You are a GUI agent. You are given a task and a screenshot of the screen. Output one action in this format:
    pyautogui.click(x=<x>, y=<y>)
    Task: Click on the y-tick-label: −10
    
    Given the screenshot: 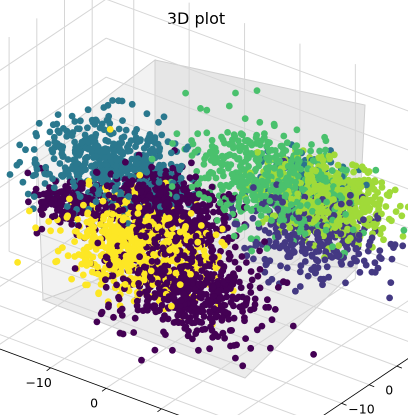 What is the action you would take?
    pyautogui.click(x=361, y=408)
    